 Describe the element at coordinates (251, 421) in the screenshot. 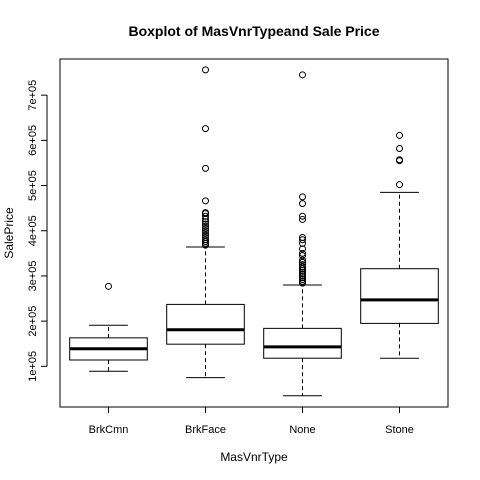

I see `x-axis: BrkCmn BrkFace None Stone` at that location.